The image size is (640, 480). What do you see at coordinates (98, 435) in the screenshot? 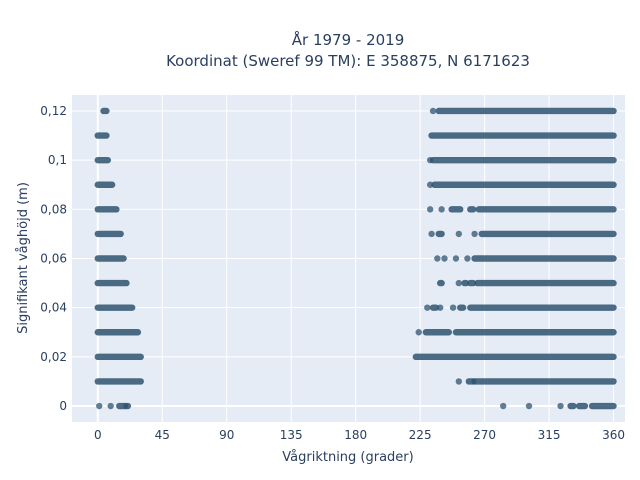
I see `x-tick-label: 0` at bounding box center [98, 435].